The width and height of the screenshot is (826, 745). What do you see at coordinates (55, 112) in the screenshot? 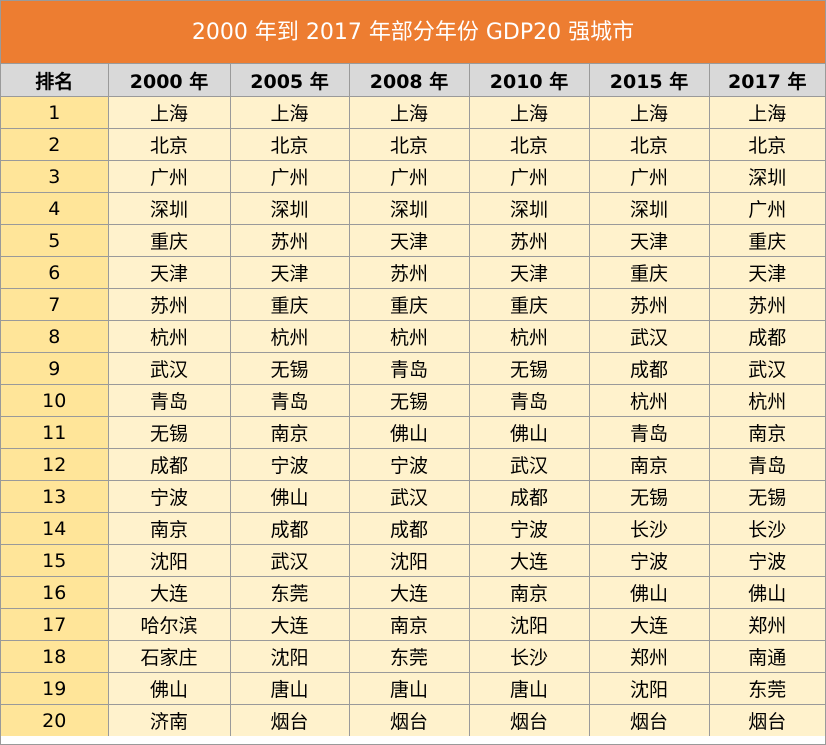
I see `rank-cell: 1` at bounding box center [55, 112].